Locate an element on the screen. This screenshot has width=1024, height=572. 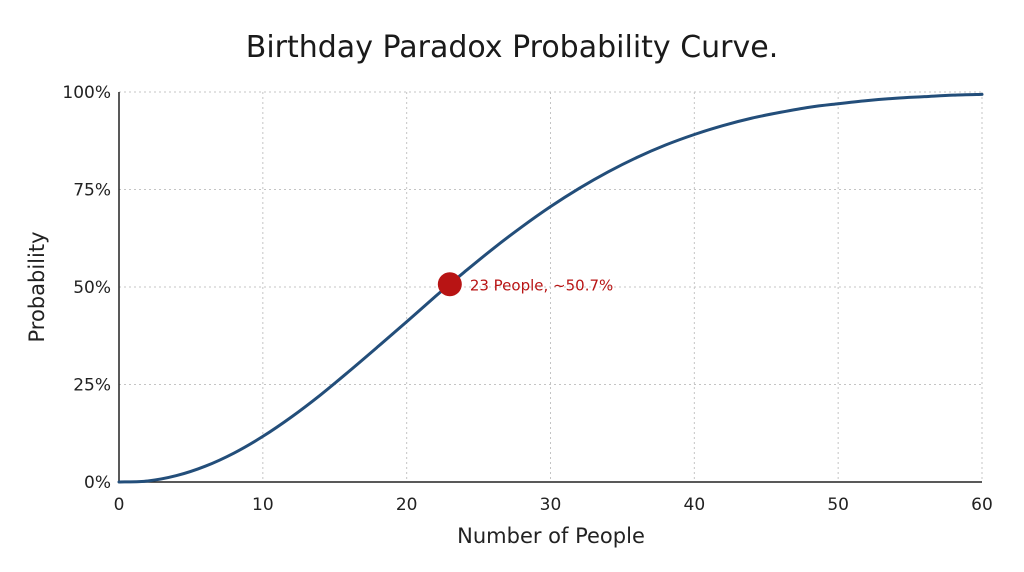
x-axis-label: Number of People is located at coordinates (551, 536).